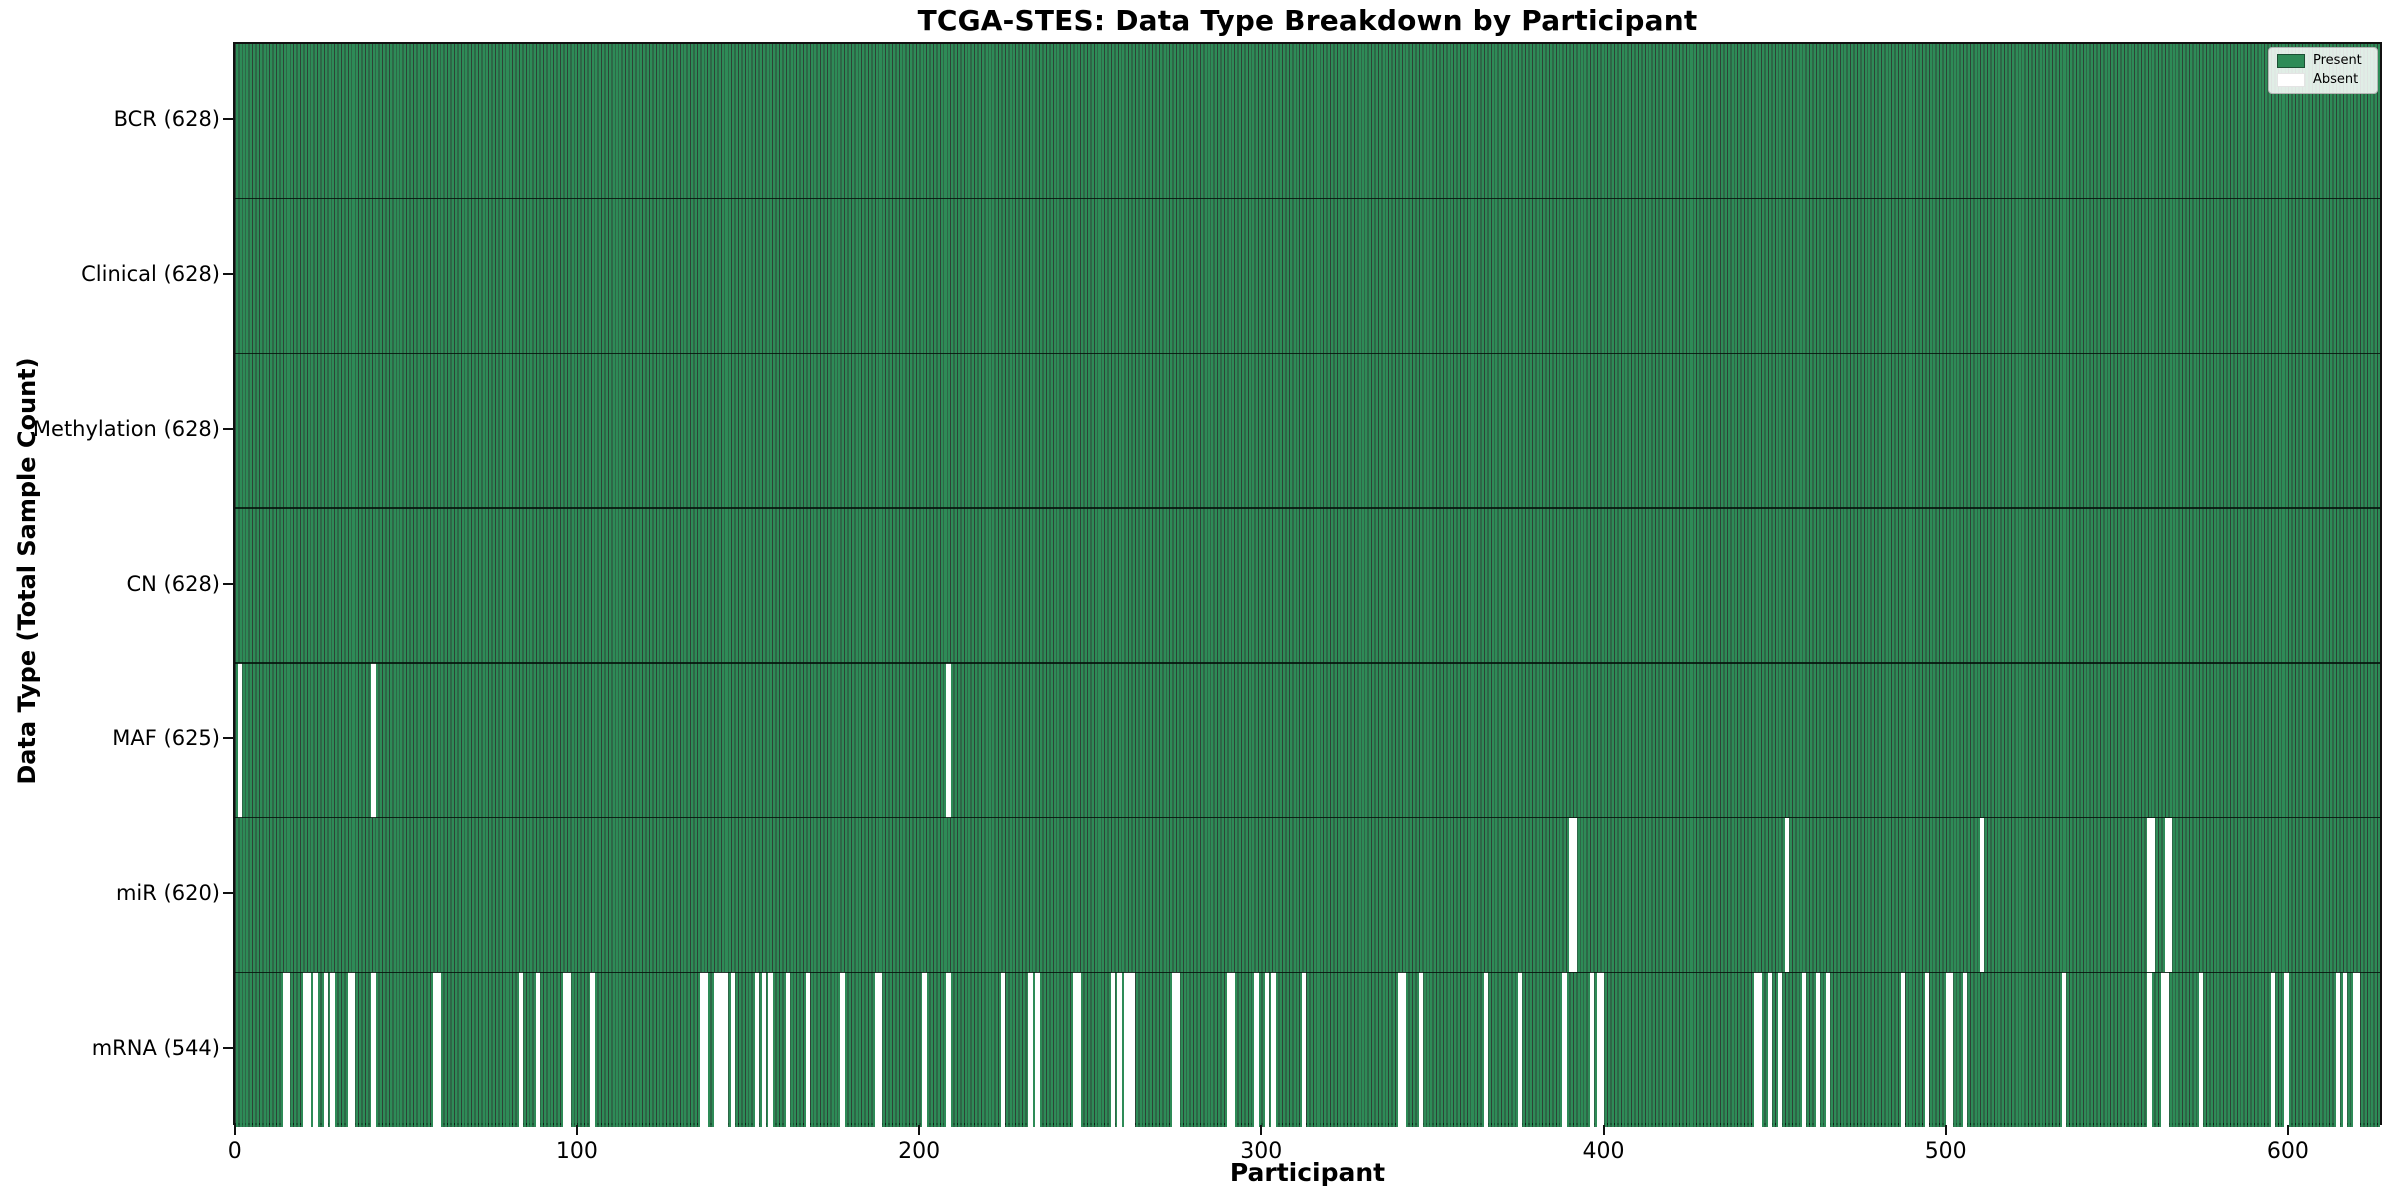 This screenshot has height=1200, width=2400. What do you see at coordinates (1307, 276) in the screenshot?
I see `row-Clinical` at bounding box center [1307, 276].